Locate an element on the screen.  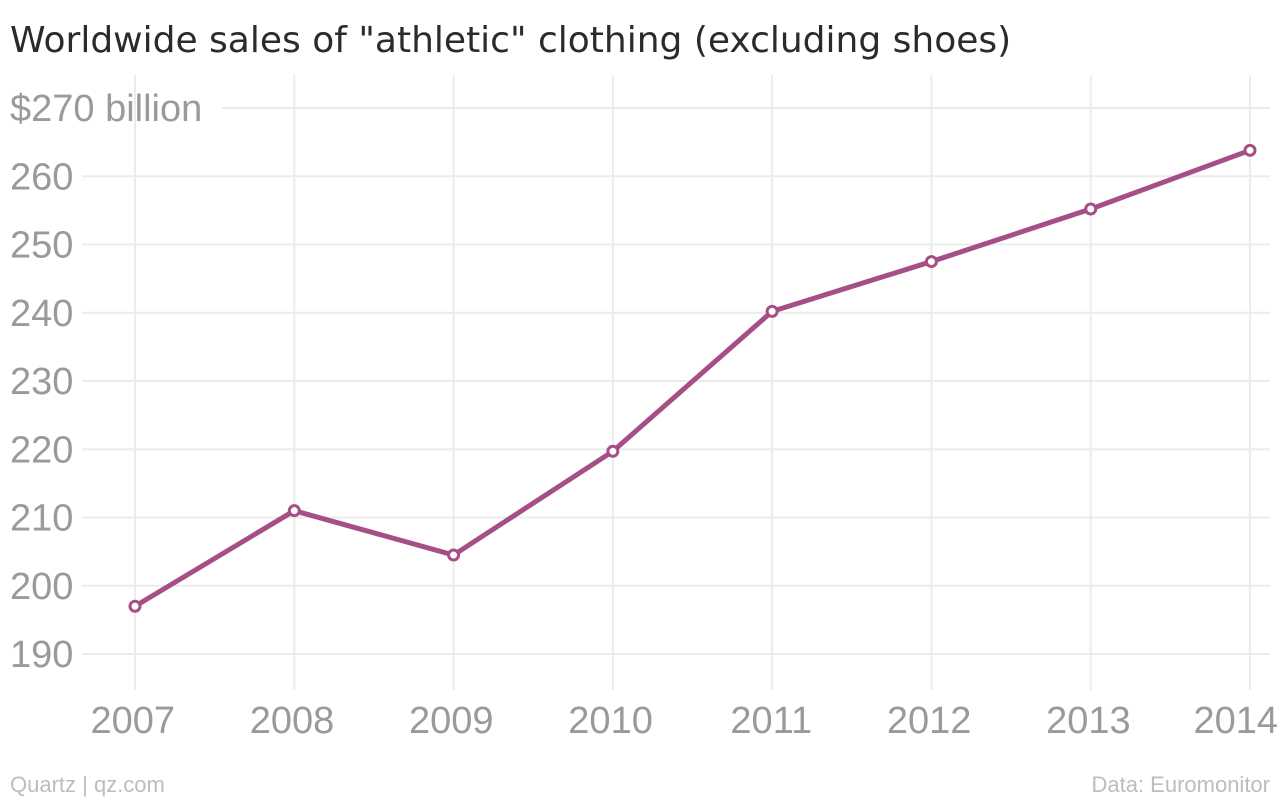
x-tick-label-2012: 2012 is located at coordinates (929, 721).